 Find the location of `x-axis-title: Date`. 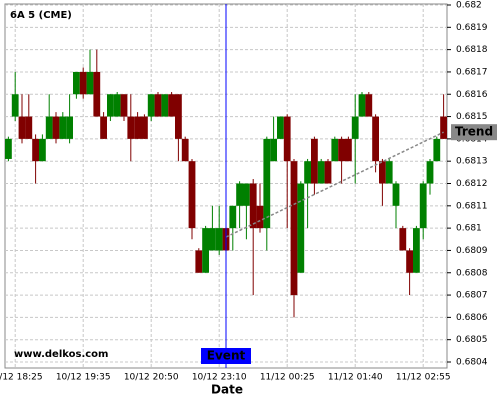

x-axis-title: Date is located at coordinates (227, 390).